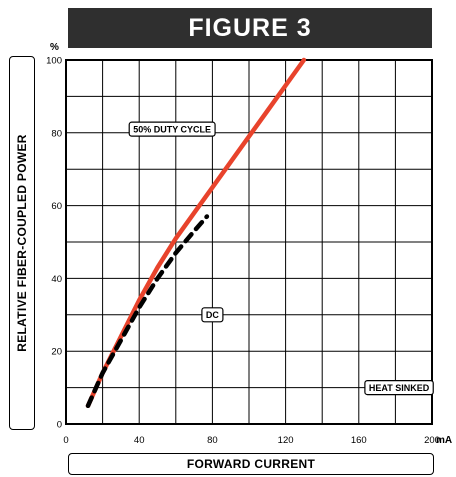  I want to click on x-tick-label: 40, so click(139, 440).